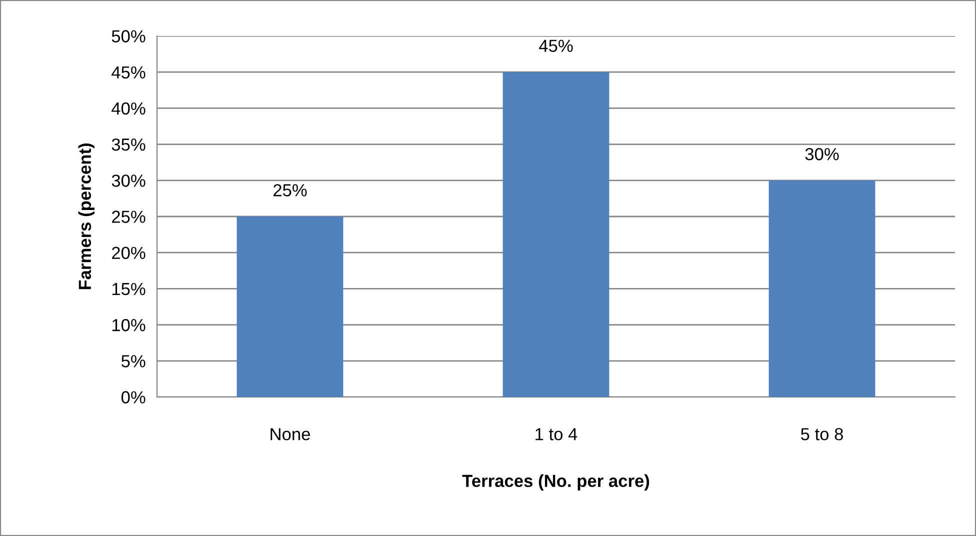  I want to click on y-tick-label: 35%, so click(129, 144).